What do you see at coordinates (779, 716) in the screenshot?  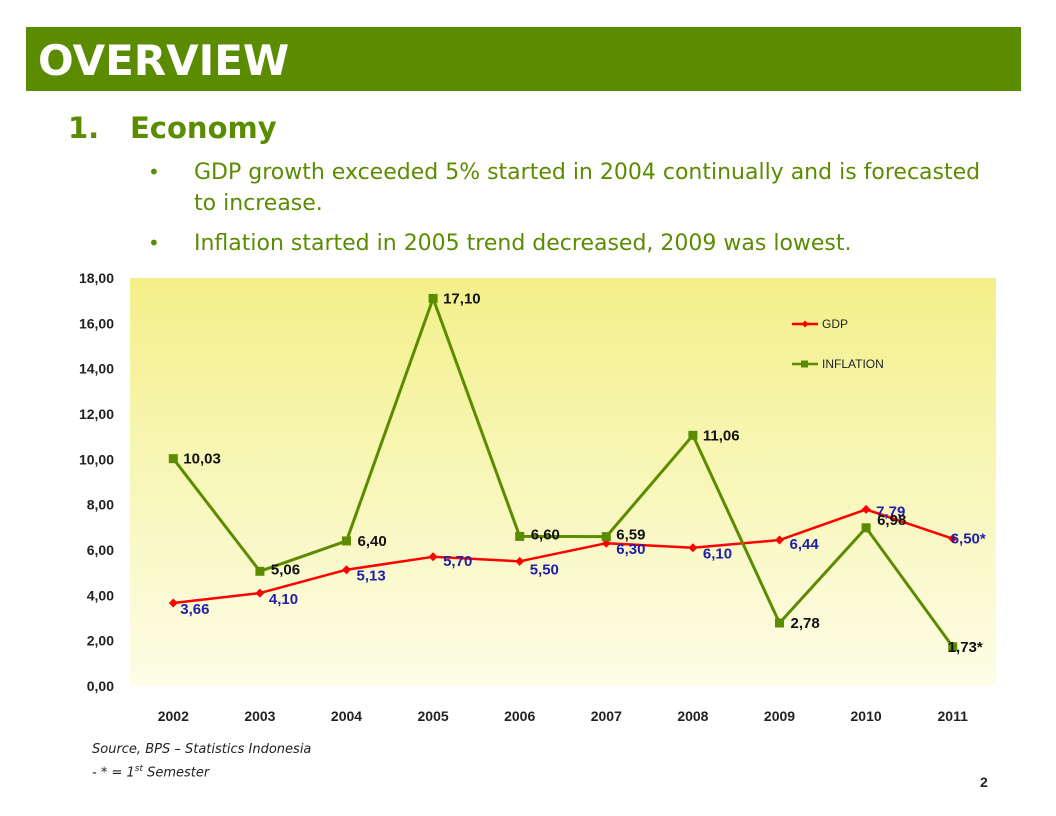 I see `x-tick-label: 2009` at bounding box center [779, 716].